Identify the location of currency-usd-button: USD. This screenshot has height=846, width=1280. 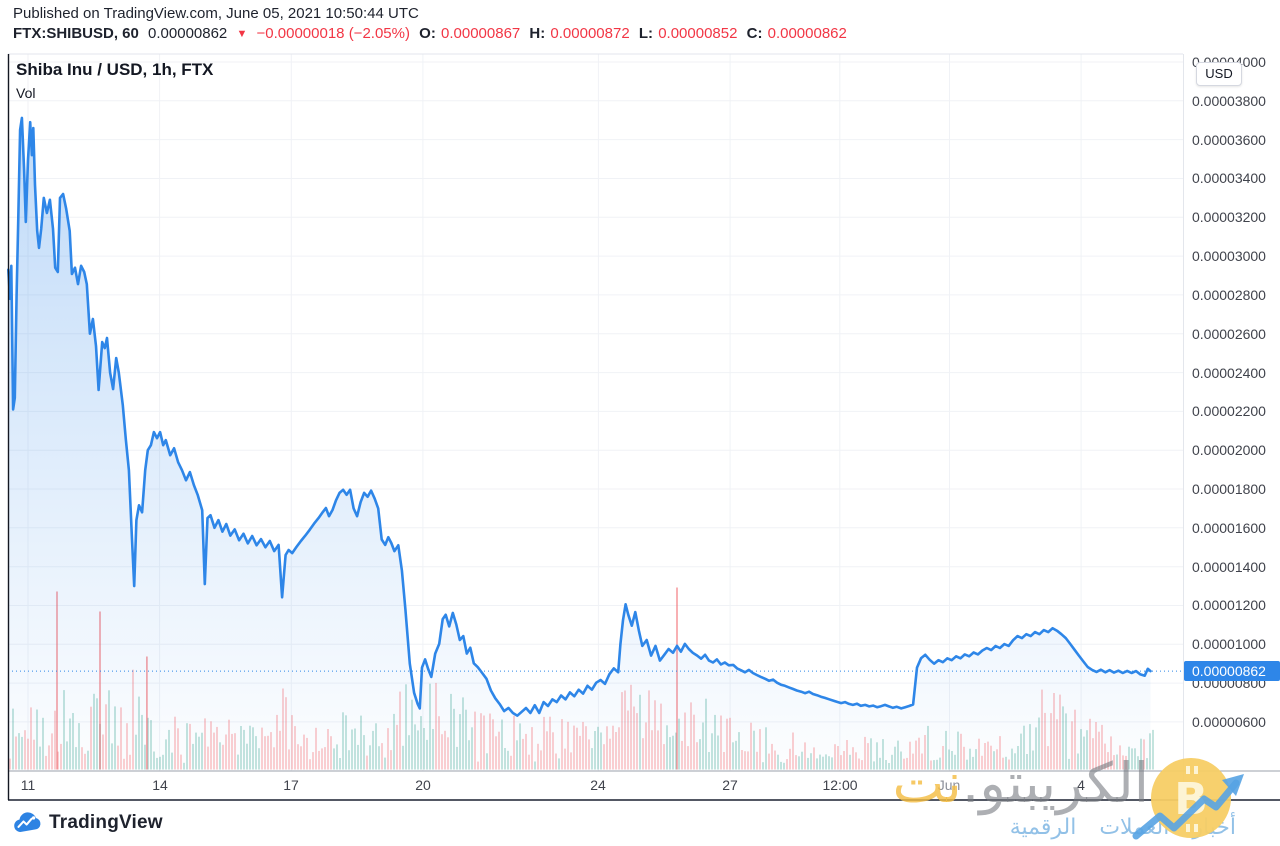
(1219, 74).